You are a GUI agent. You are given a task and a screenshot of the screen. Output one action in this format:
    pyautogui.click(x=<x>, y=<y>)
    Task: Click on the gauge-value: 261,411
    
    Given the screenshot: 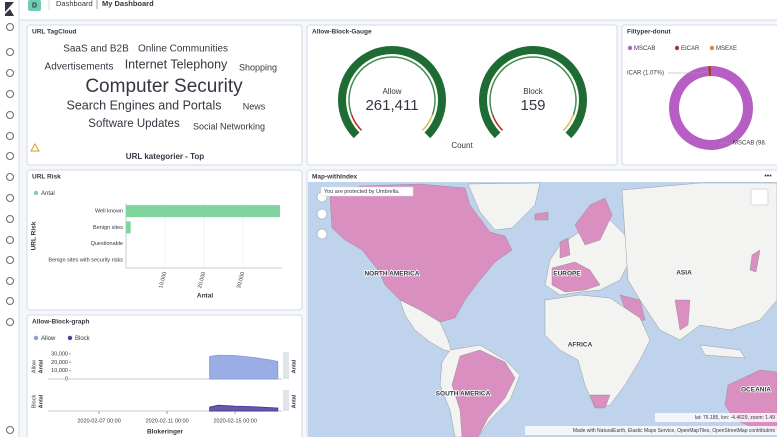 What is the action you would take?
    pyautogui.click(x=391, y=105)
    